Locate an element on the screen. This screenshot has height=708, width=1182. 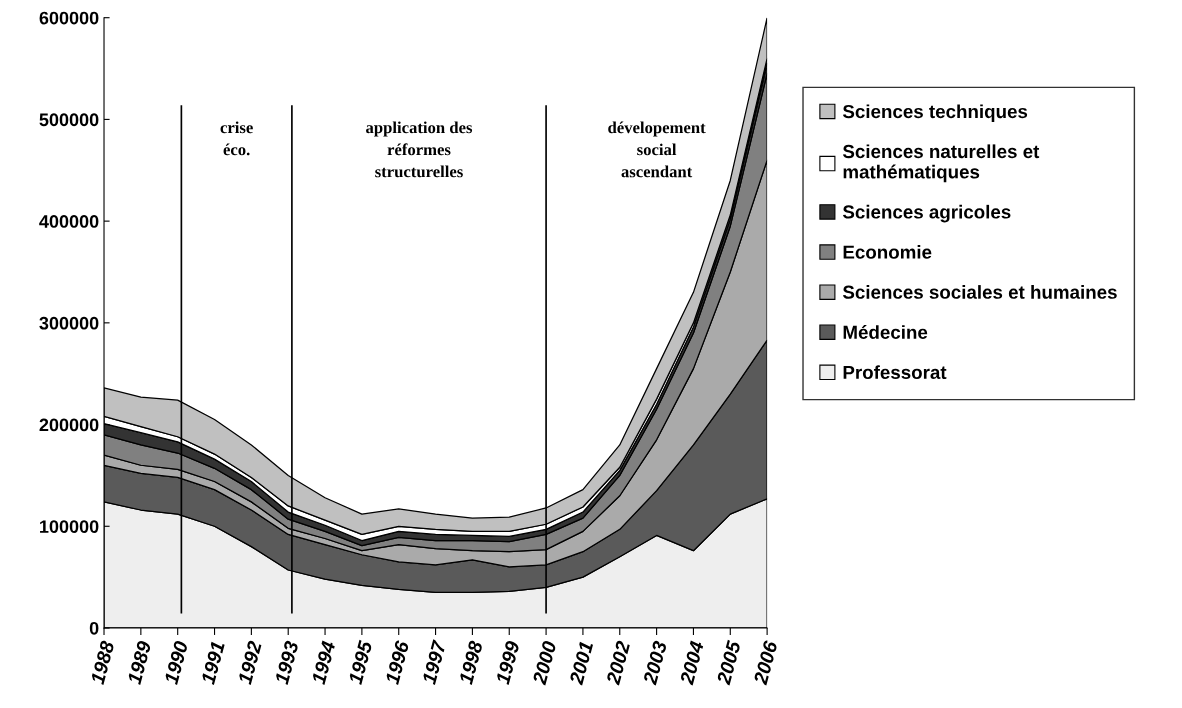
y-tick-label: 100000 is located at coordinates (69, 526).